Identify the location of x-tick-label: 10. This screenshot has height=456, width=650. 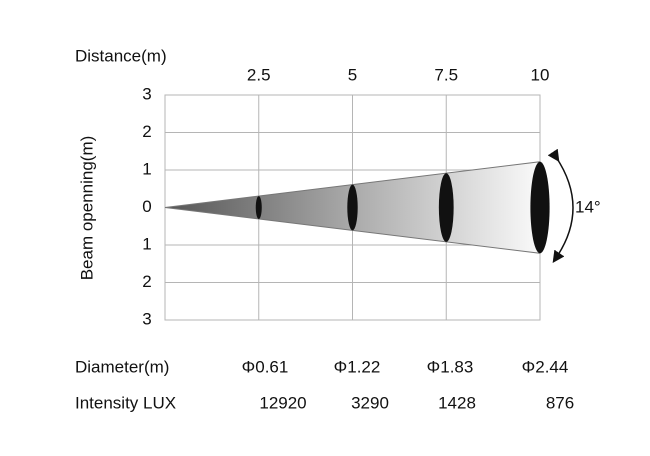
(540, 74).